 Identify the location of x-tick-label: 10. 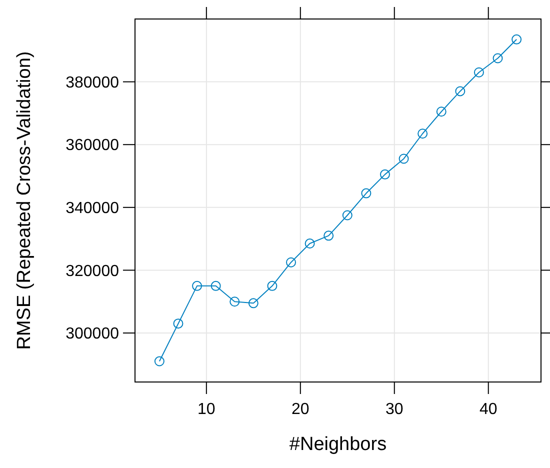
(207, 409).